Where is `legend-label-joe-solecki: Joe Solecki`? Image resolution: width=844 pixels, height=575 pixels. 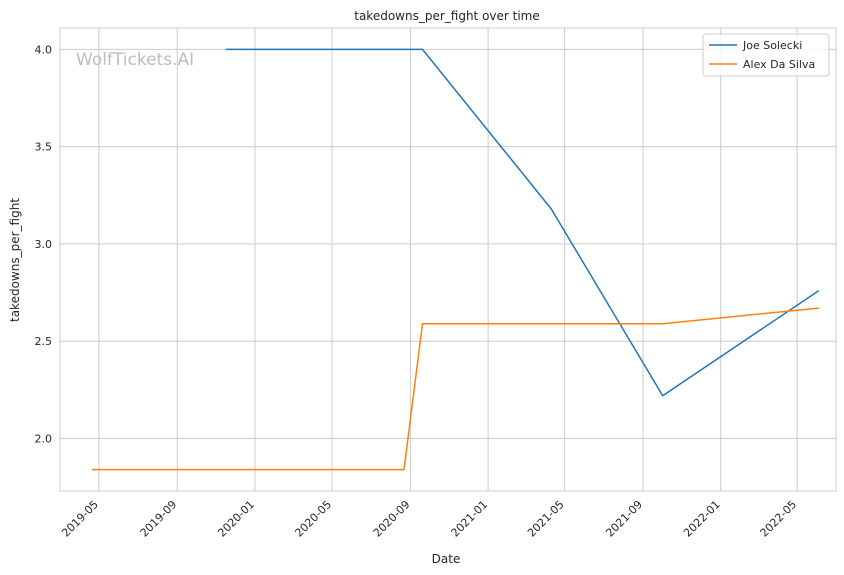 legend-label-joe-solecki: Joe Solecki is located at coordinates (772, 45).